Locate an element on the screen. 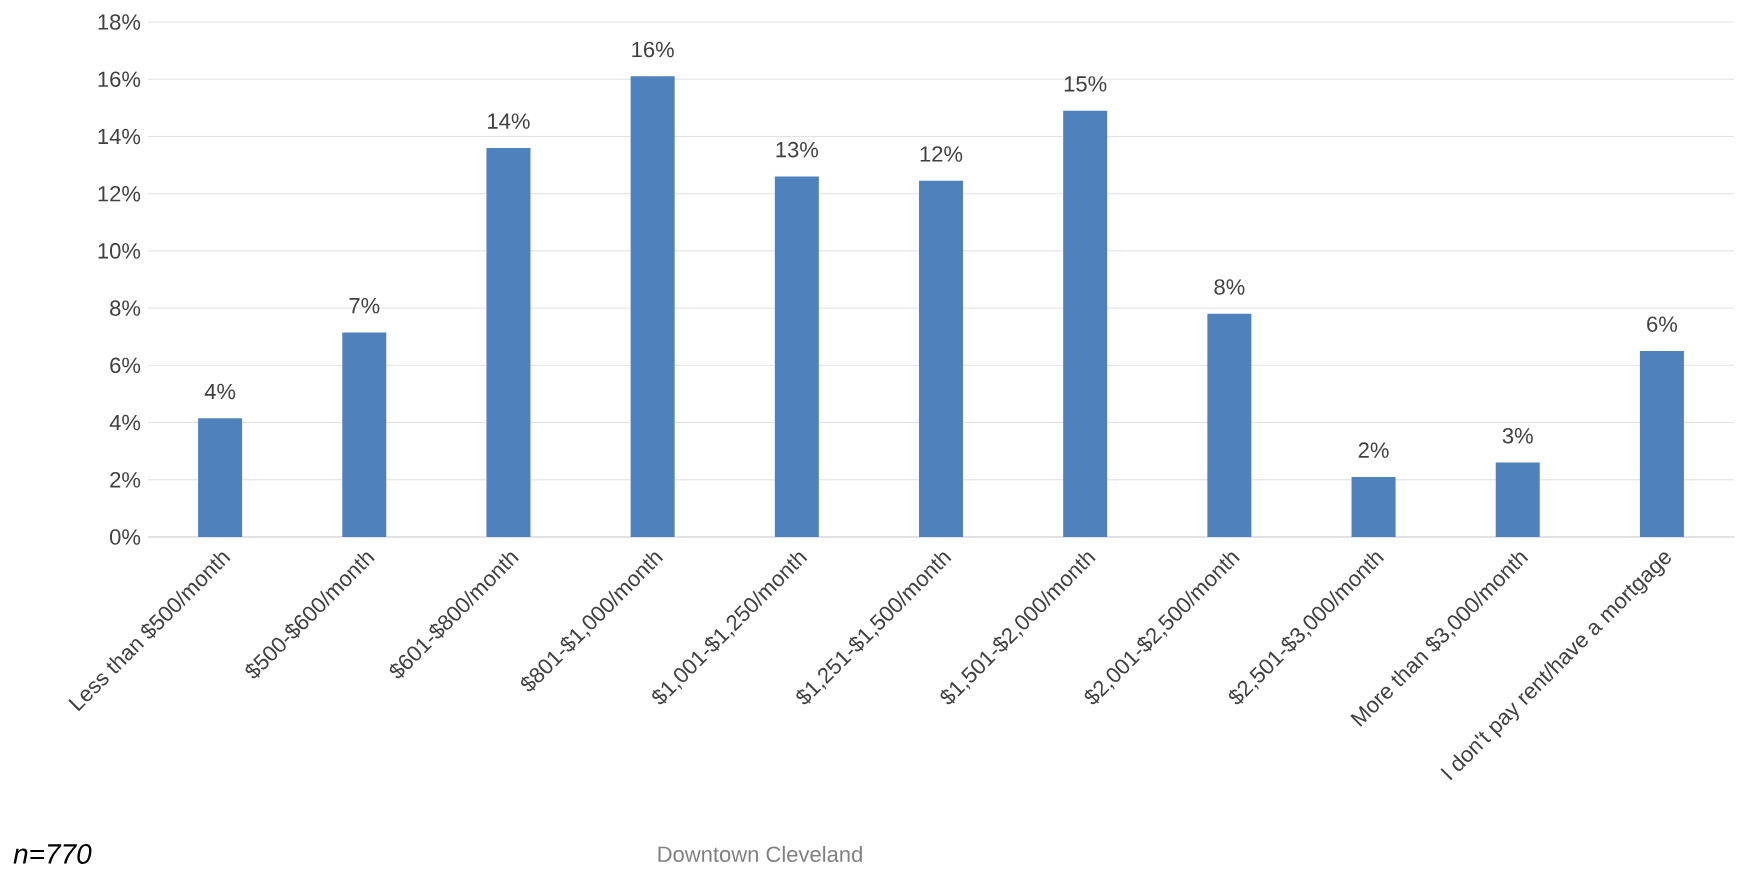 The width and height of the screenshot is (1738, 882). data-label: 14% is located at coordinates (509, 121).